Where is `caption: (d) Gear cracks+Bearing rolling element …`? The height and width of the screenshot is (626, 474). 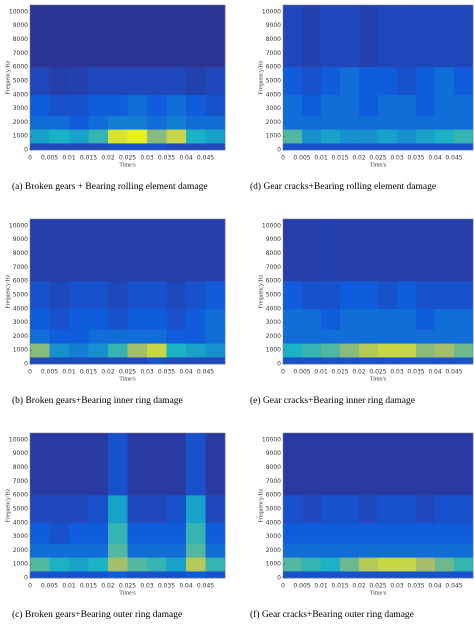
caption: (d) Gear cracks+Bearing rolling element … is located at coordinates (343, 186).